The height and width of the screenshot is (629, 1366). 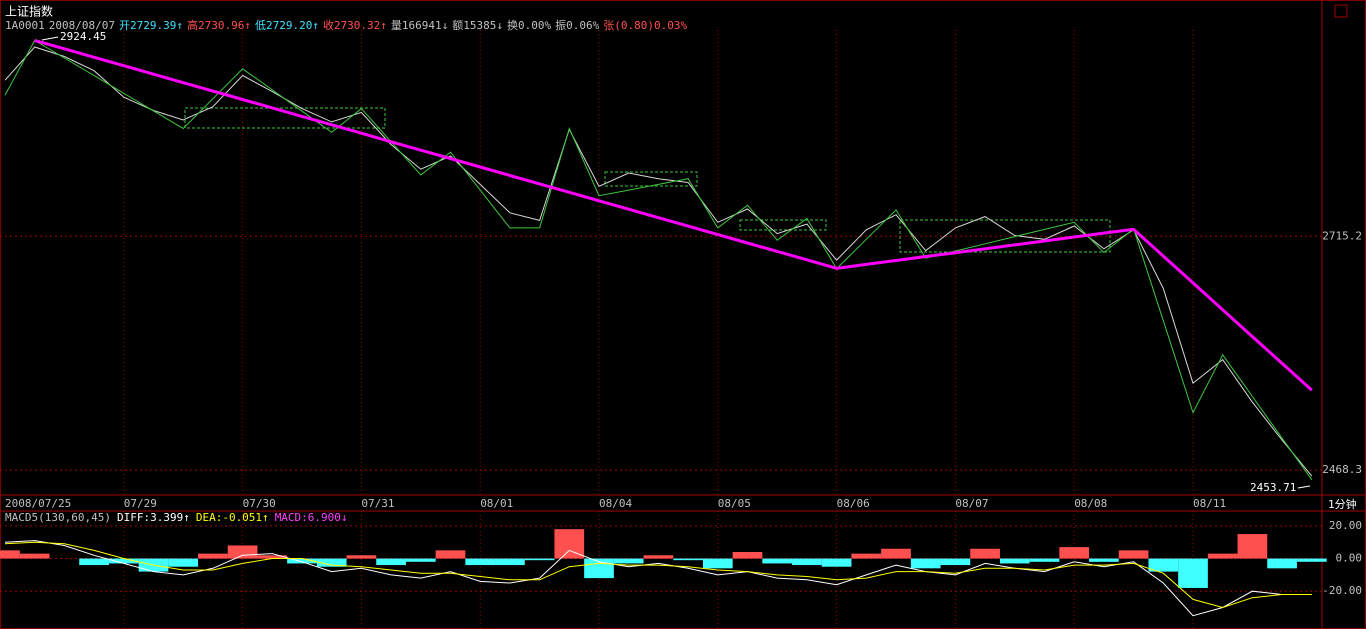 I want to click on quote-field: 收2730.32↑, so click(x=355, y=25).